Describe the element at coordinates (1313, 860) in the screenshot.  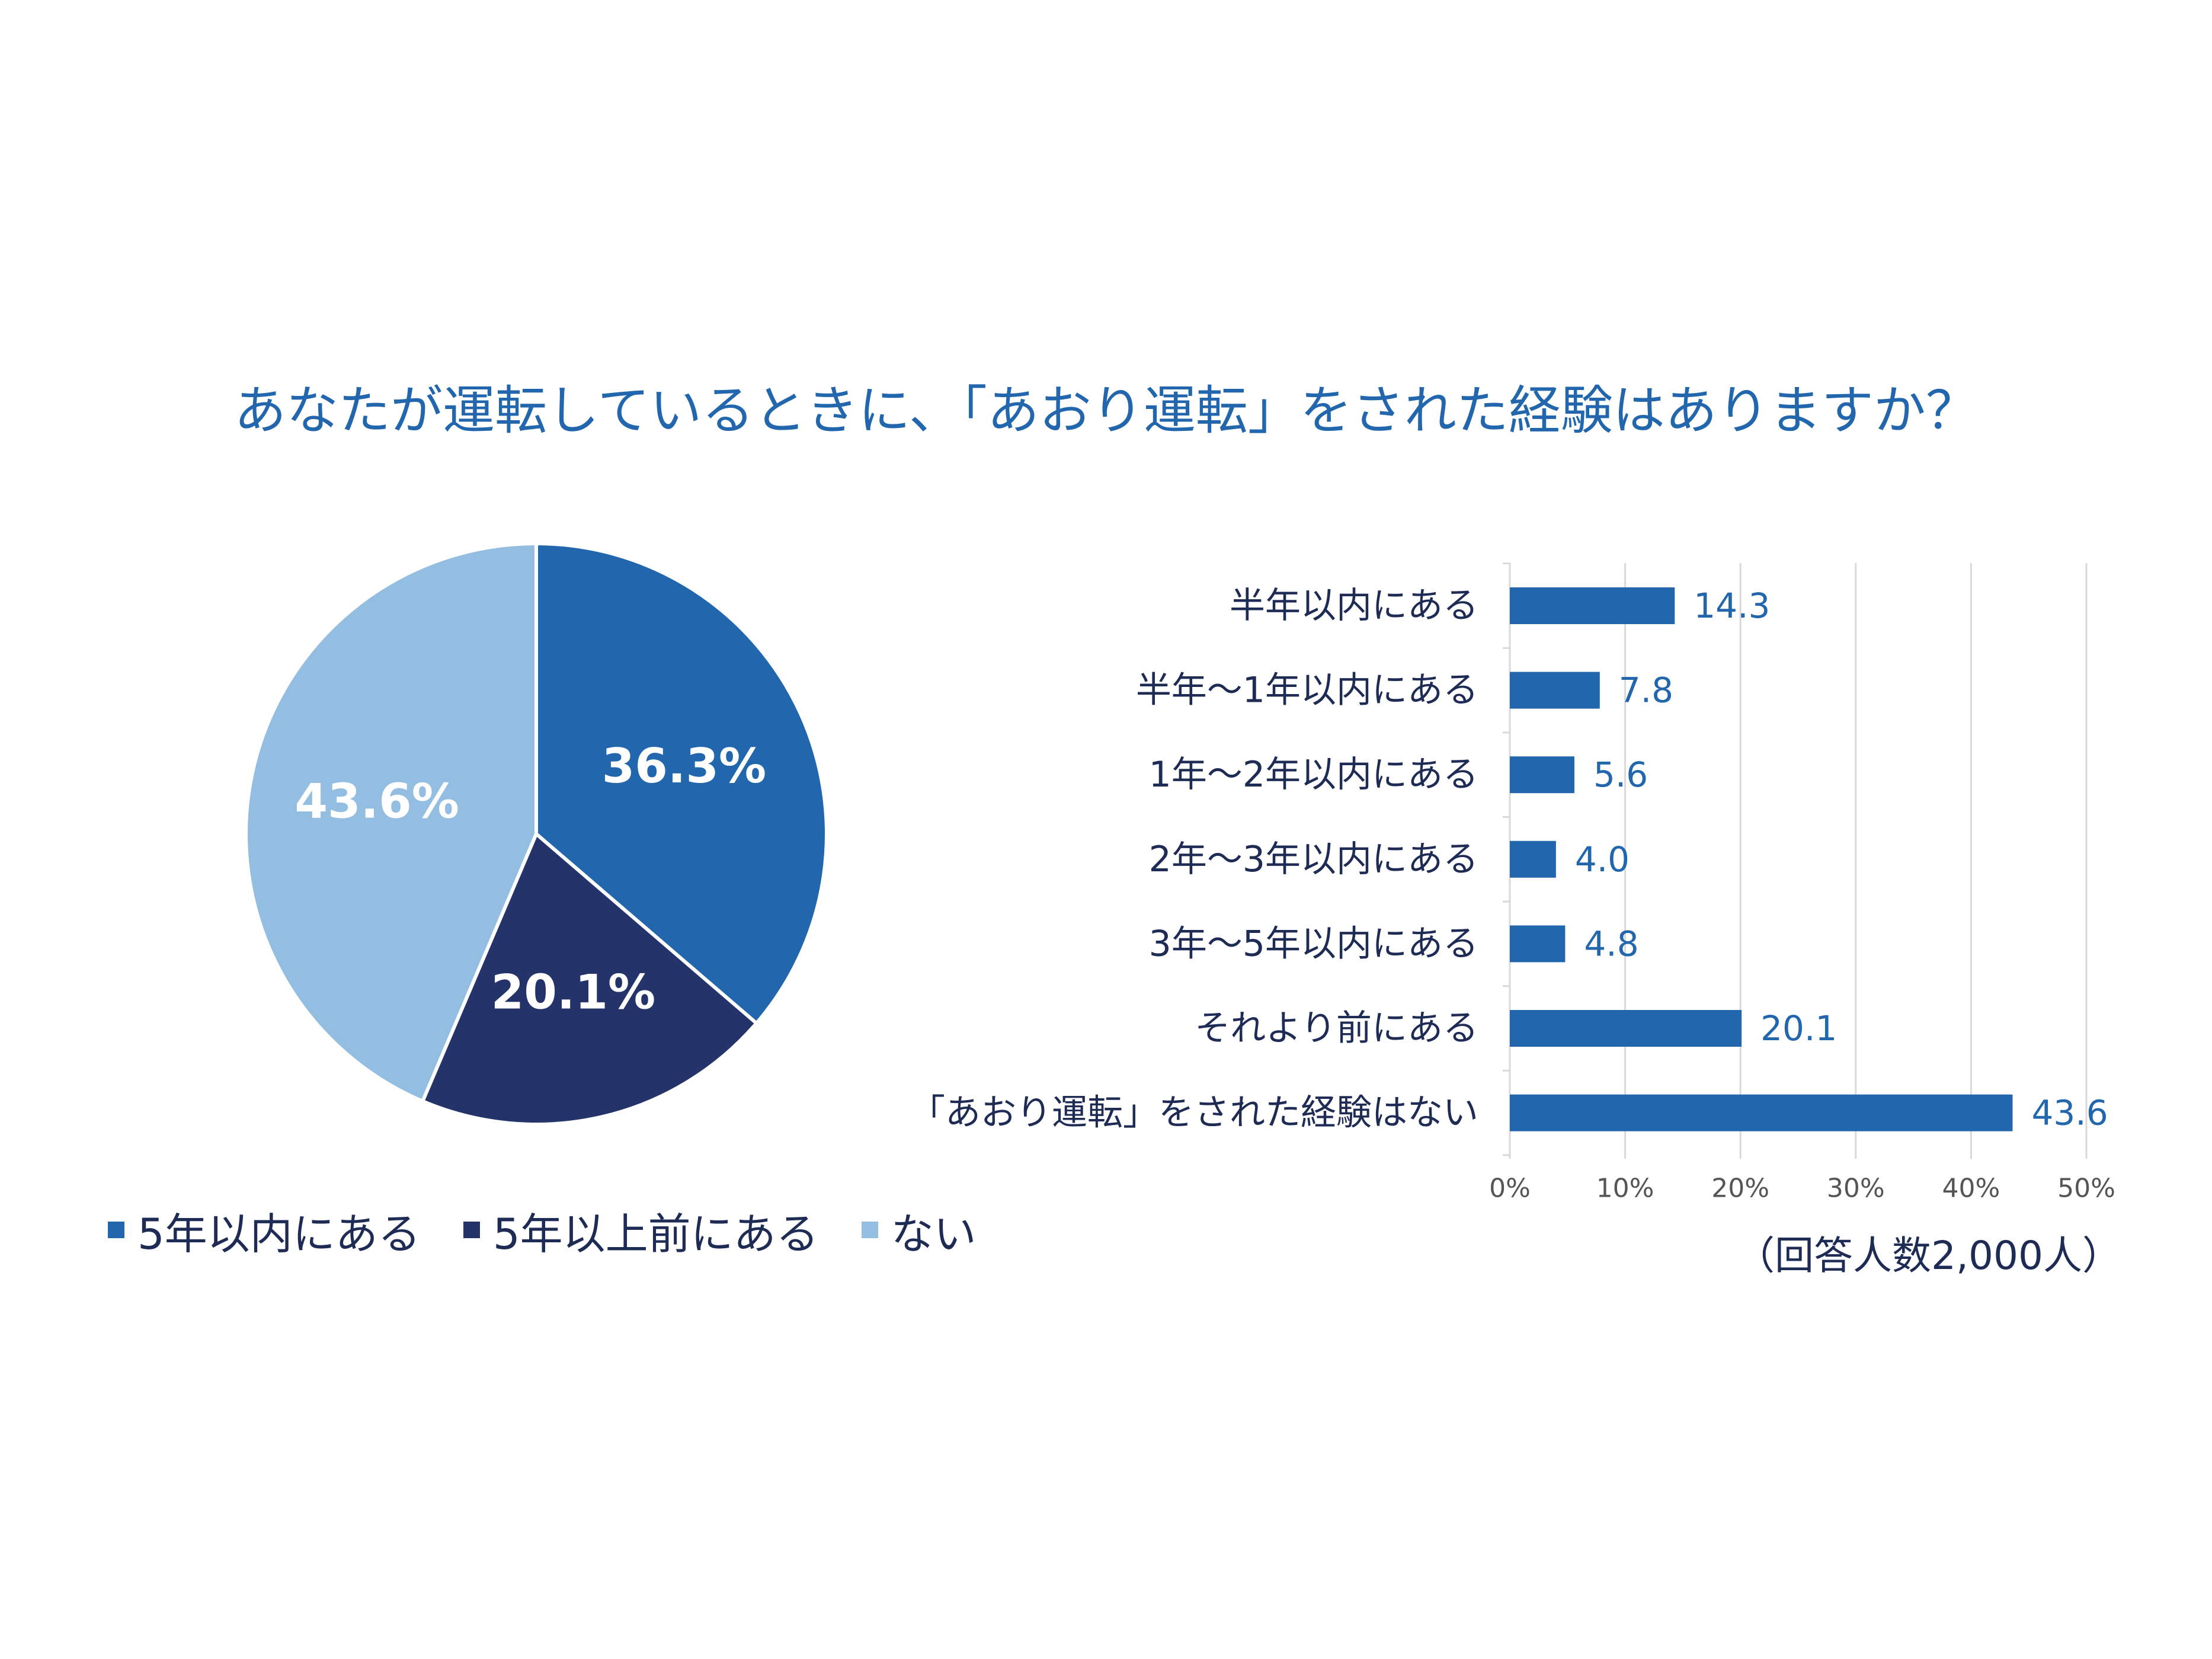
I see `category-label-4: 2年～3年以内にある` at that location.